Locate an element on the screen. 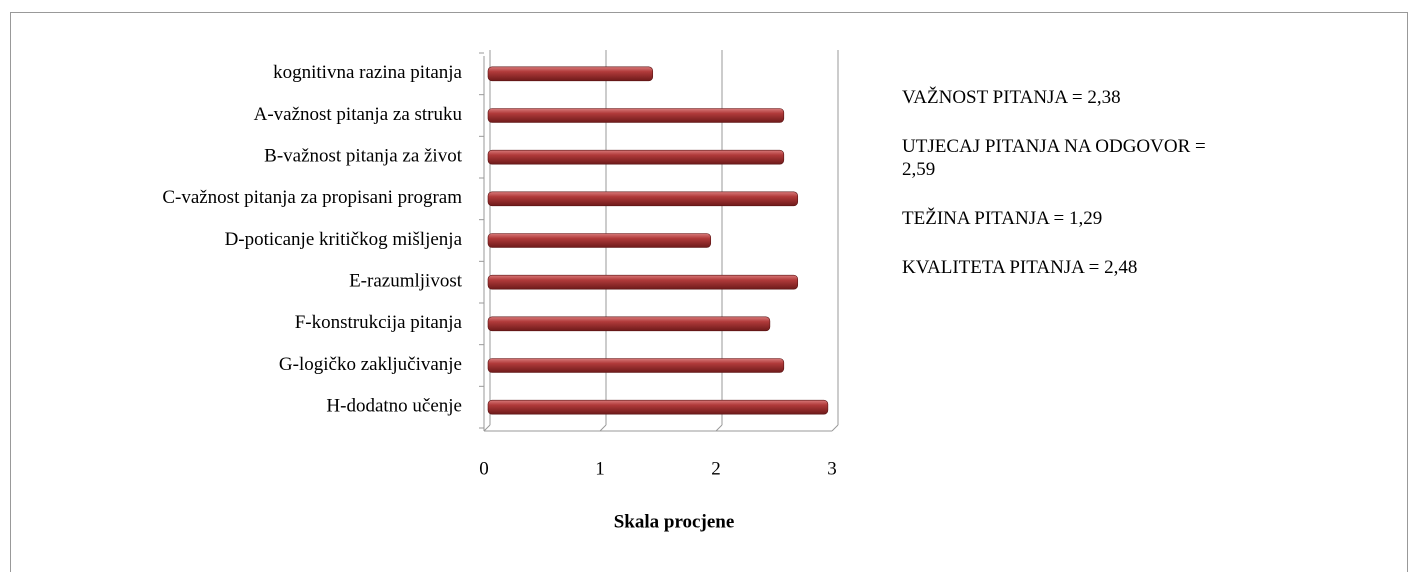  y-tick-label: G-logičko zaključivanje is located at coordinates (370, 364).